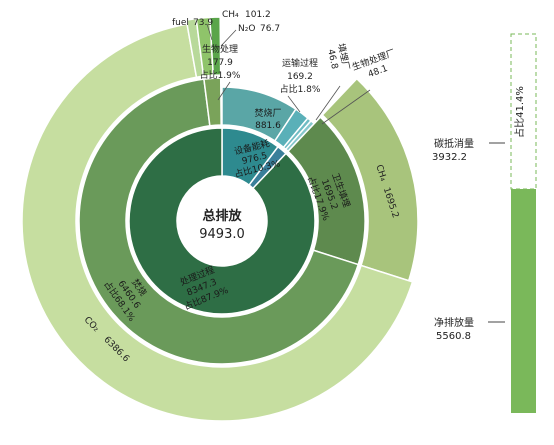  I want to click on bar-segment-offset, so click(523, 111).